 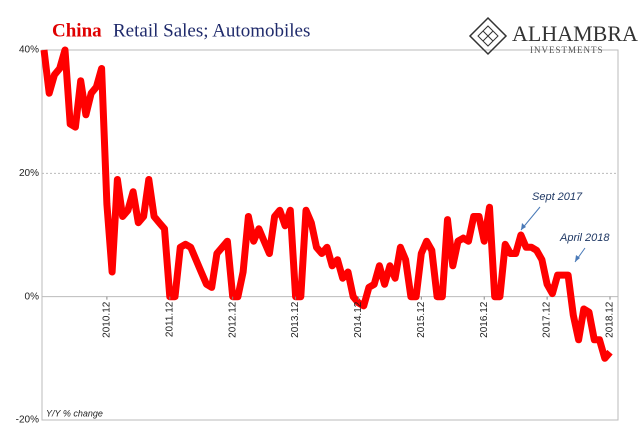 I want to click on x-tick-label: 2017.12, so click(x=547, y=319).